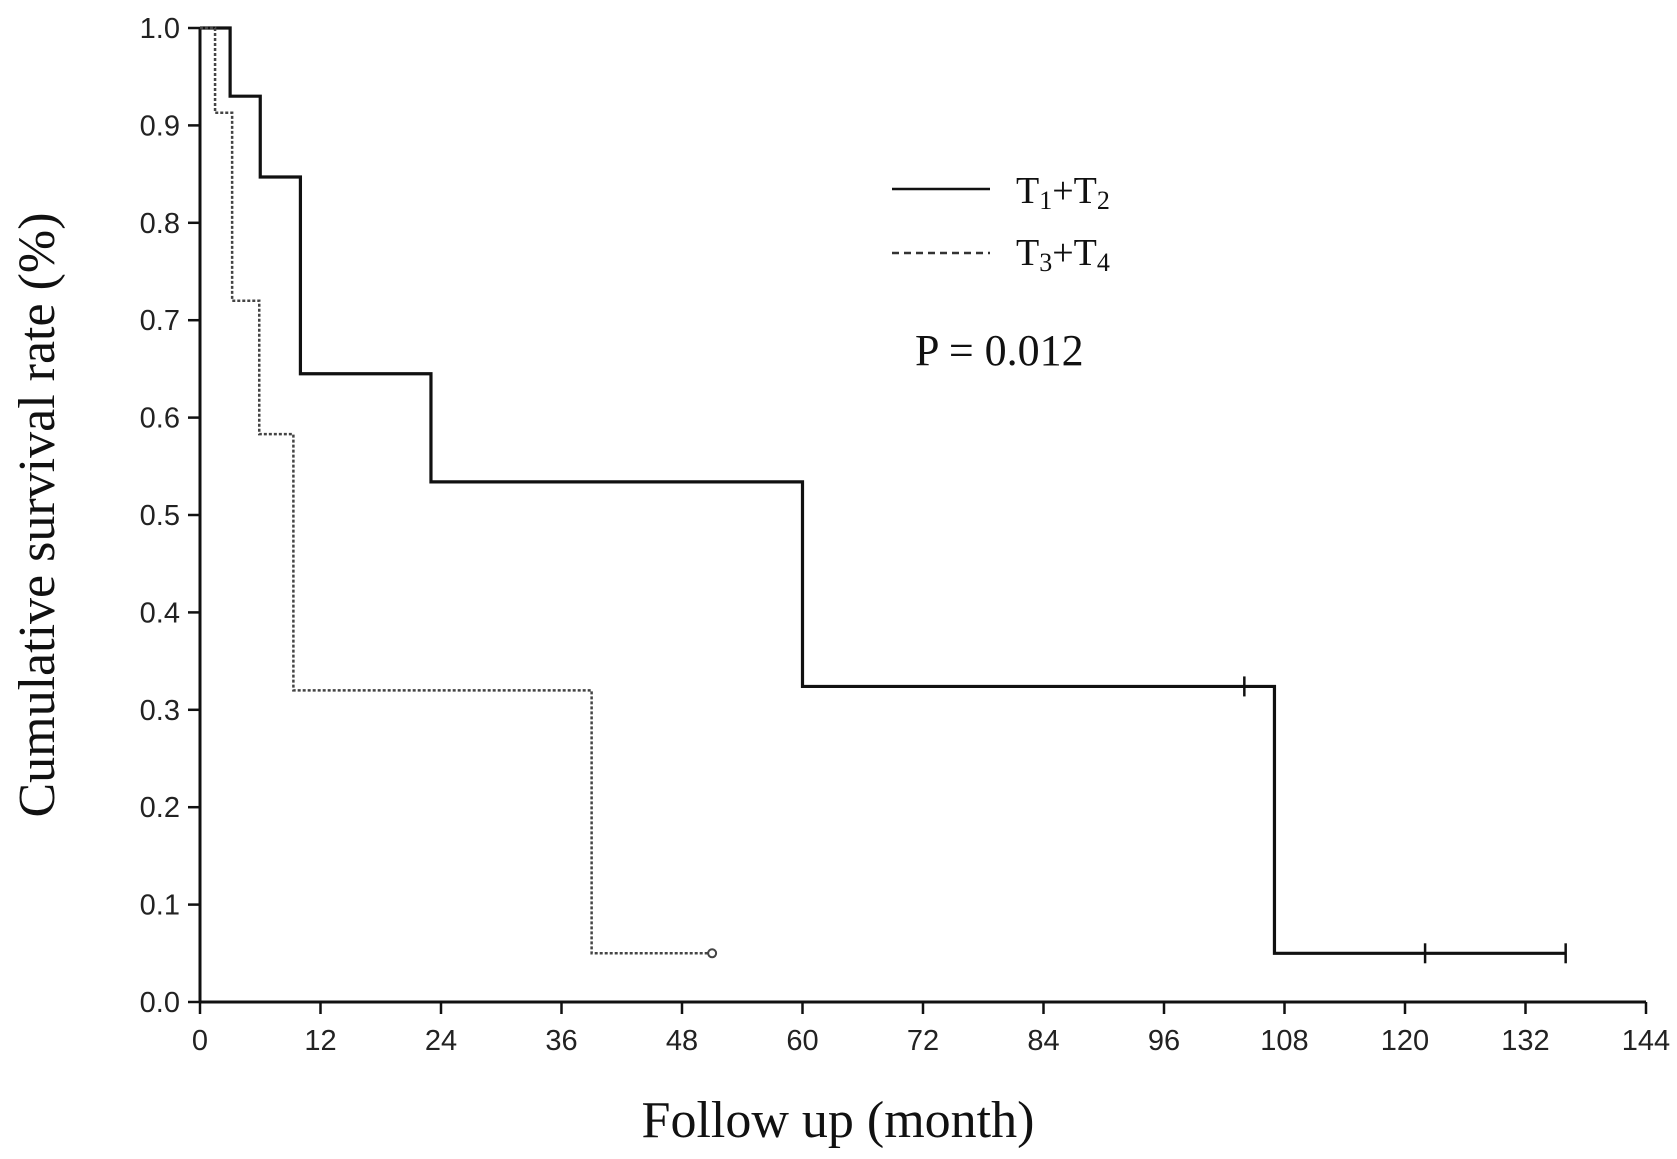 Image resolution: width=1677 pixels, height=1159 pixels. I want to click on x-tick-label: 60, so click(802, 1041).